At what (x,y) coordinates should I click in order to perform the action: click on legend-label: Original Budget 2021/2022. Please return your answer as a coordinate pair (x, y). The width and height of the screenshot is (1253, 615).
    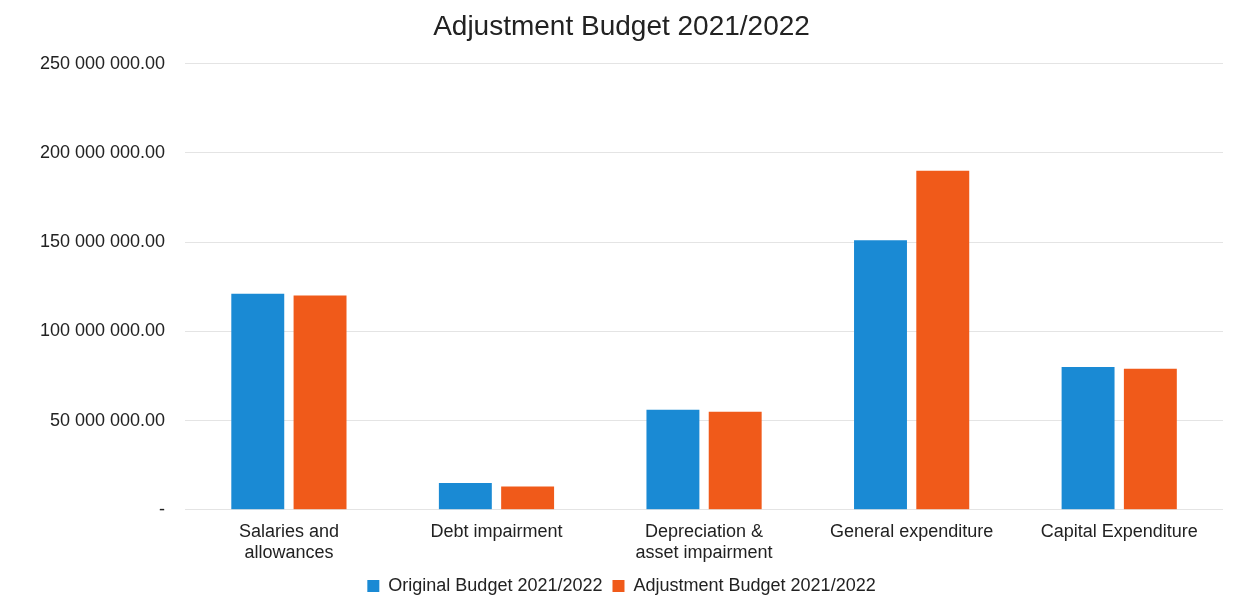
    Looking at the image, I should click on (495, 584).